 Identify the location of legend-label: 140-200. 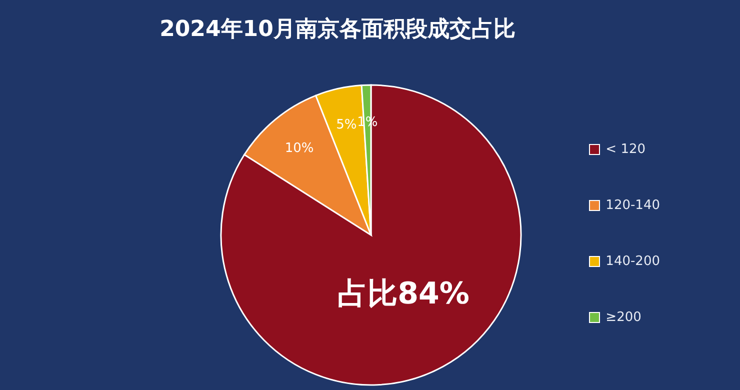
(633, 261).